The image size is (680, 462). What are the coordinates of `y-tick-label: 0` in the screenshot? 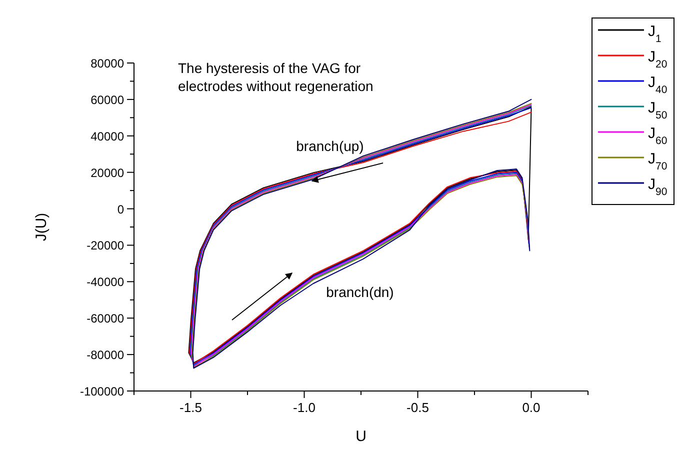 It's located at (120, 209).